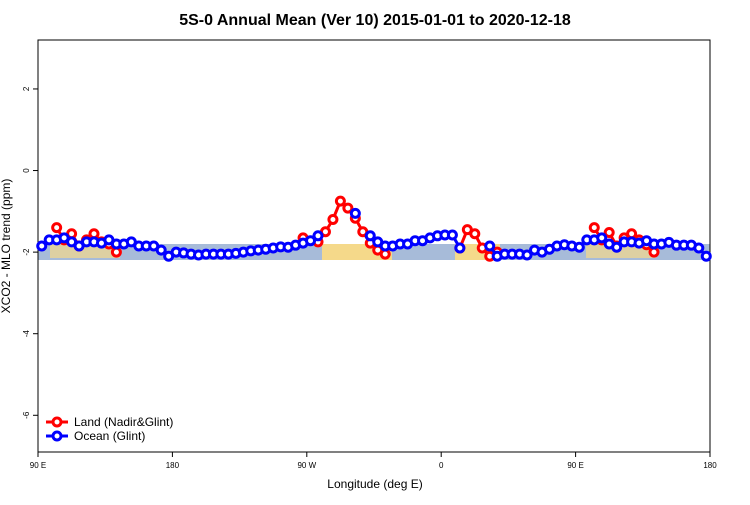 This screenshot has width=750, height=505. What do you see at coordinates (26, 88) in the screenshot?
I see `y-tick-label: 2` at bounding box center [26, 88].